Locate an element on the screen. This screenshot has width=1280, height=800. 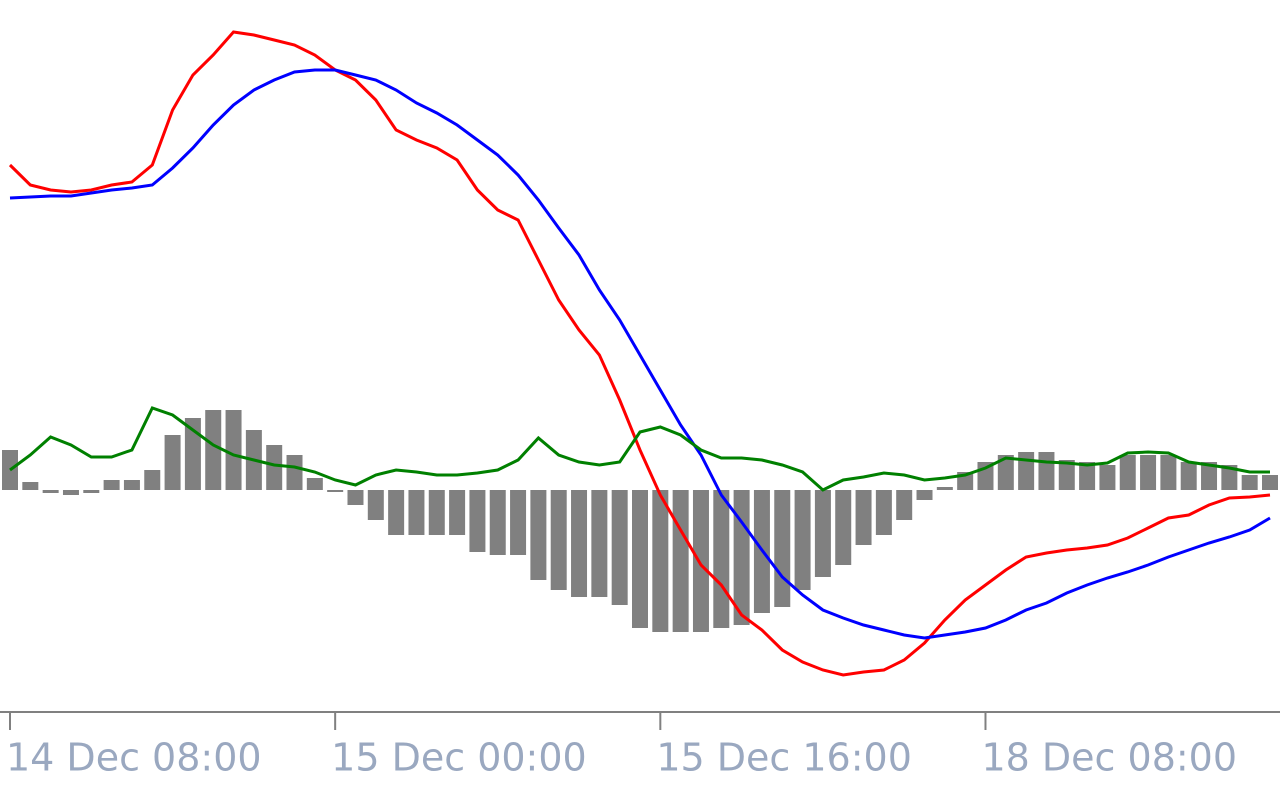
x-tick-label: 15 Dec 00:00 is located at coordinates (459, 758).